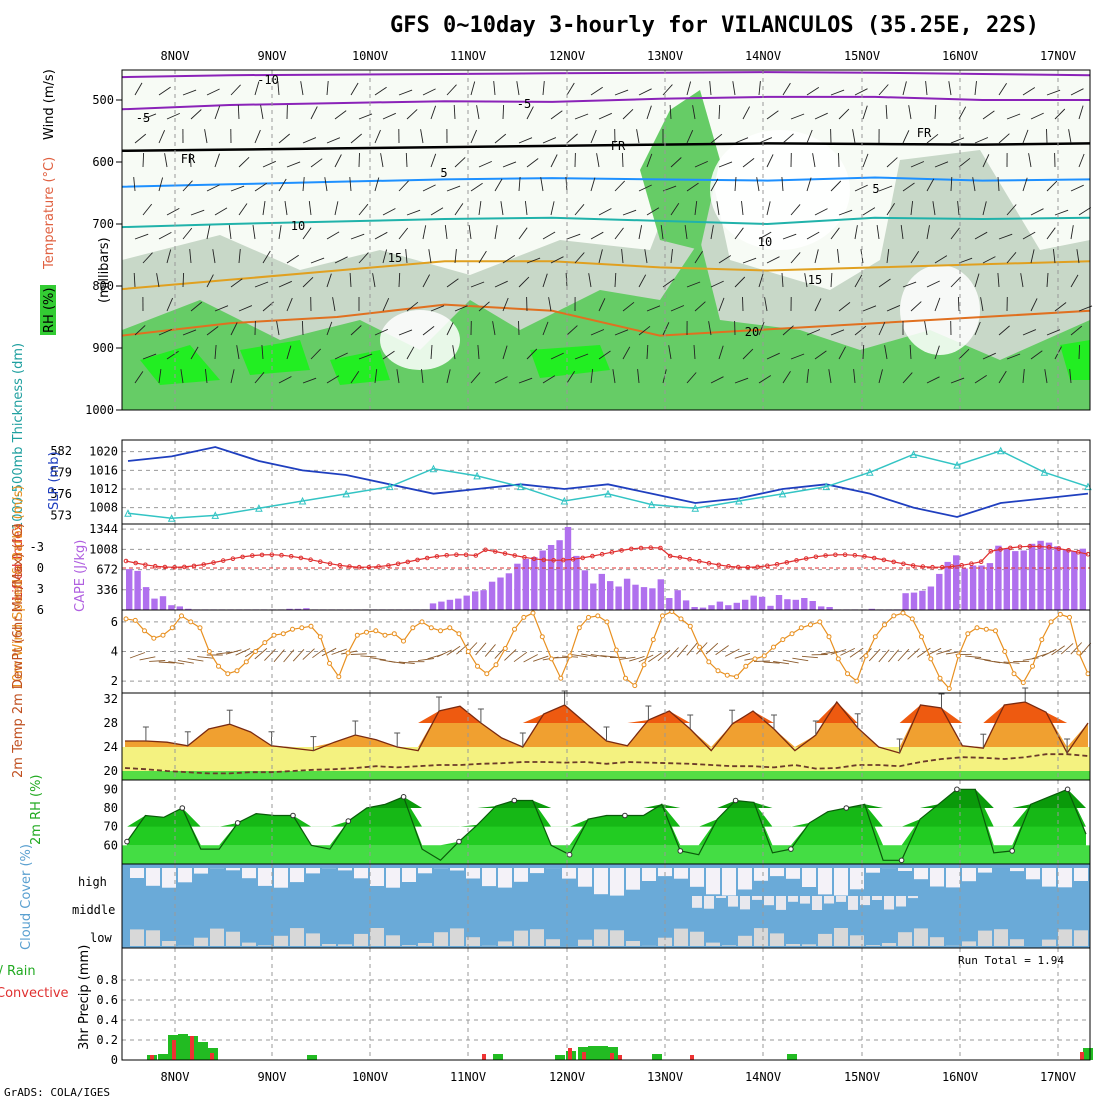 The height and width of the screenshot is (1100, 1100). I want to click on cloud-high-cell, so click(601, 881).